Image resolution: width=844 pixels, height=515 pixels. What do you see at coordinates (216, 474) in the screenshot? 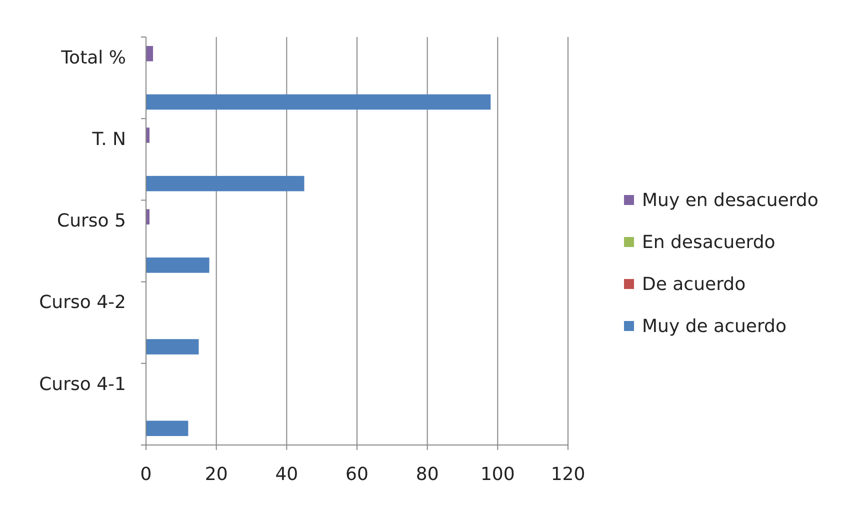
I see `x-tick-label: 20` at bounding box center [216, 474].